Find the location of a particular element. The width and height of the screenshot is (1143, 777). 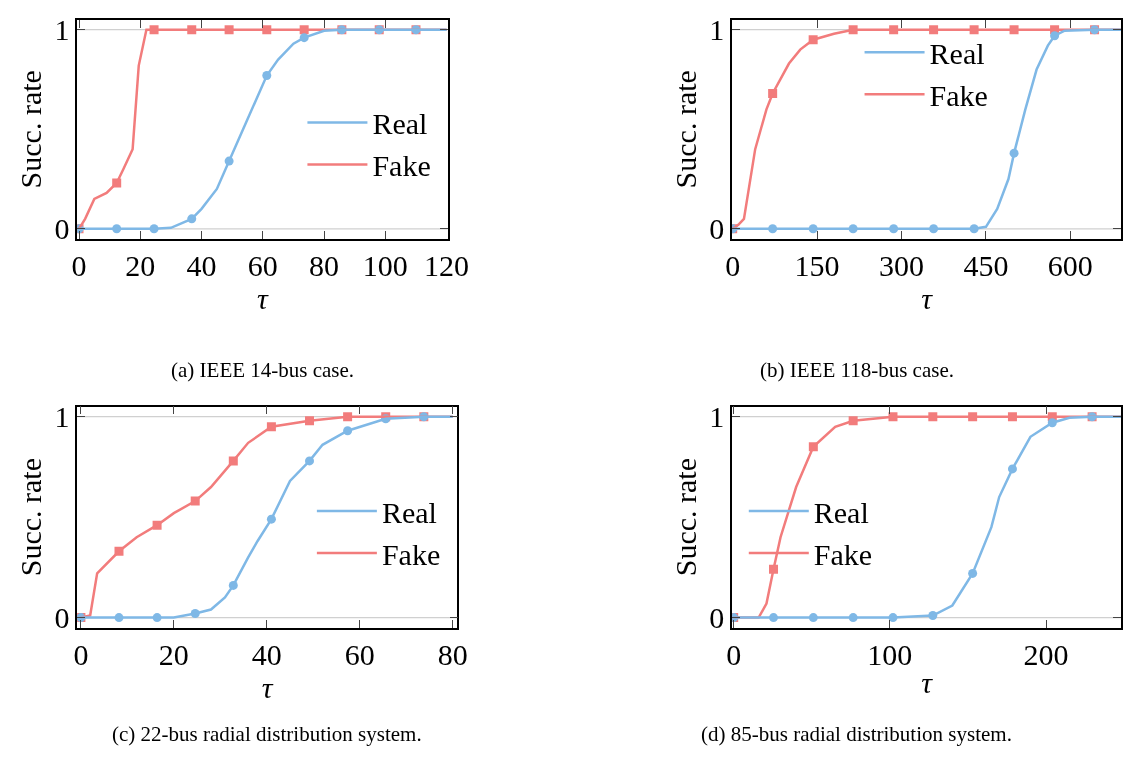

x-tick-label: 120 is located at coordinates (447, 266).